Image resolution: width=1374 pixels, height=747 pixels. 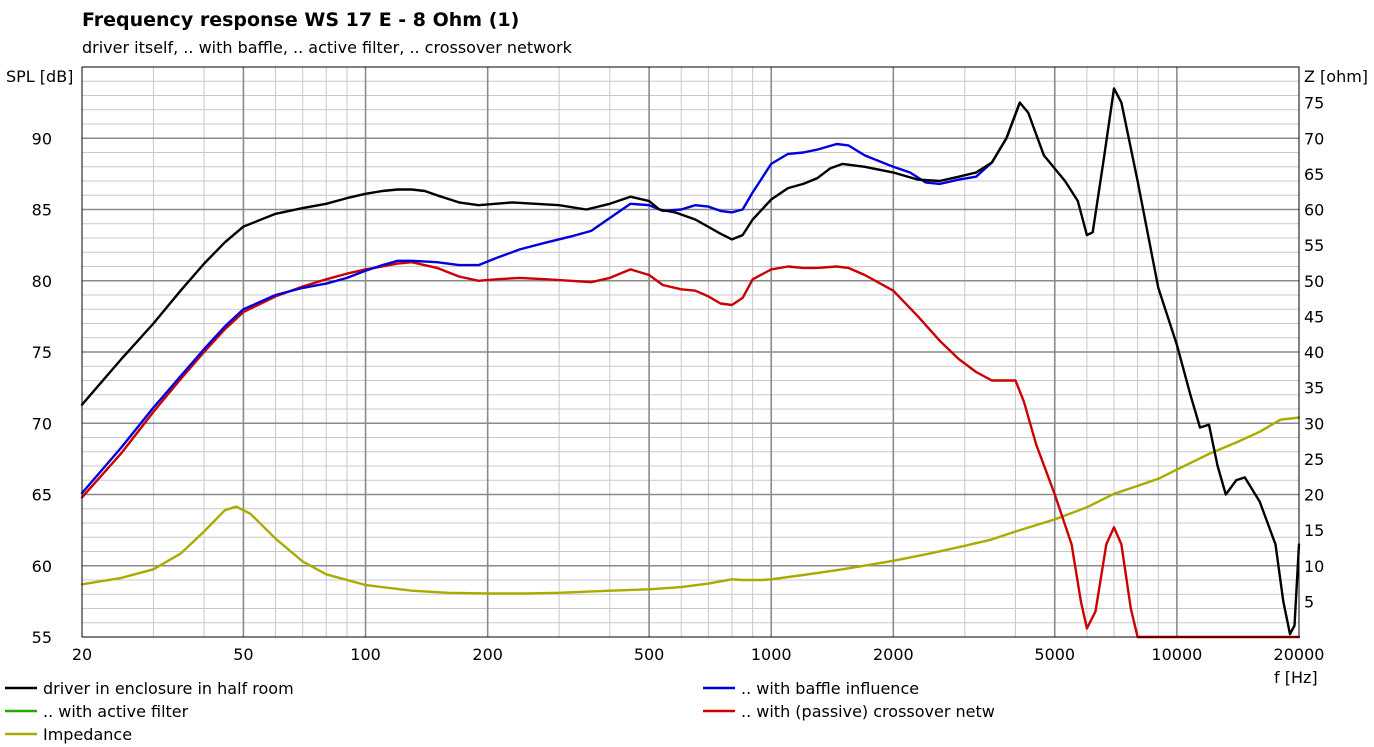 I want to click on y-tick-label: 85, so click(x=42, y=210).